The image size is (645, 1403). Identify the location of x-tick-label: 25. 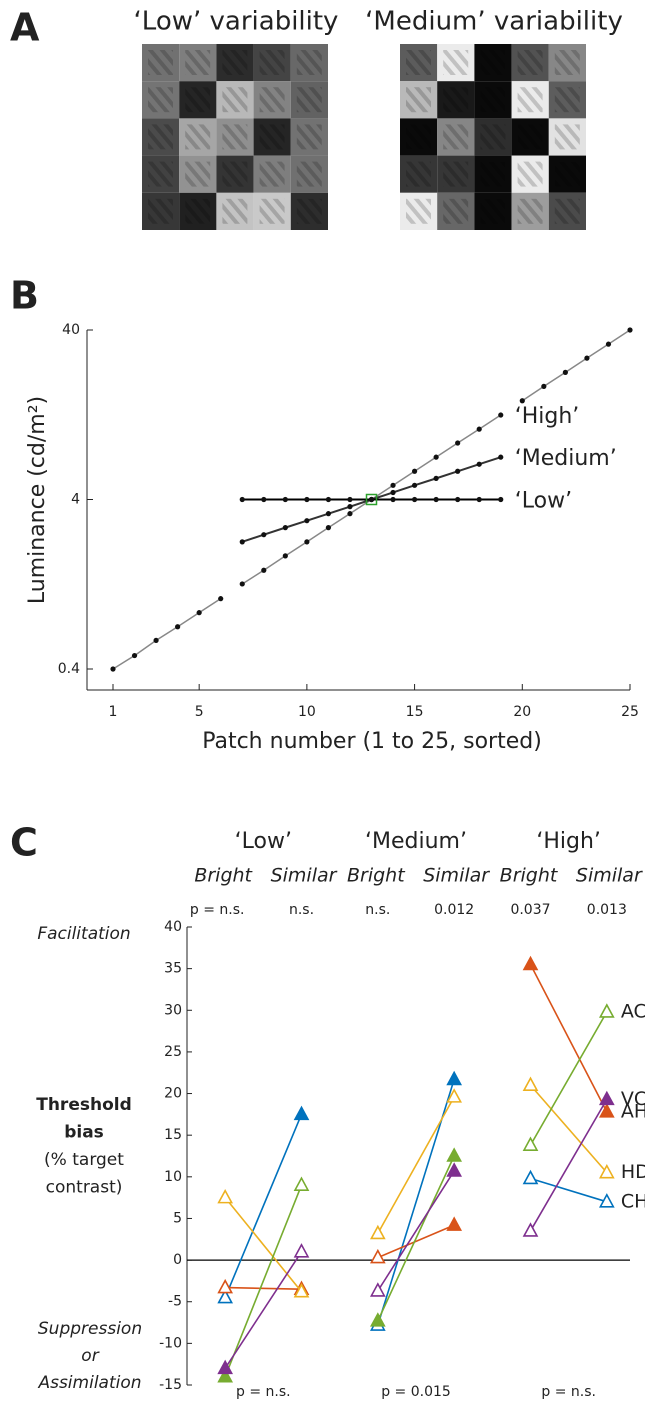
(630, 712).